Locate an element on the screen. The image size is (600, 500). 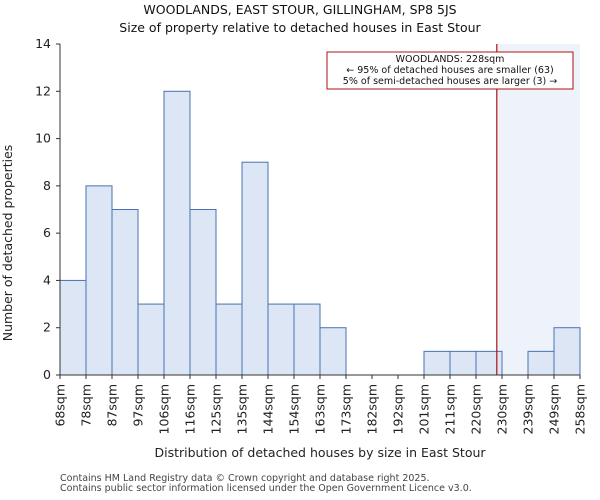
x-tick-label-220sqm: 220sqm is located at coordinates (476, 409).